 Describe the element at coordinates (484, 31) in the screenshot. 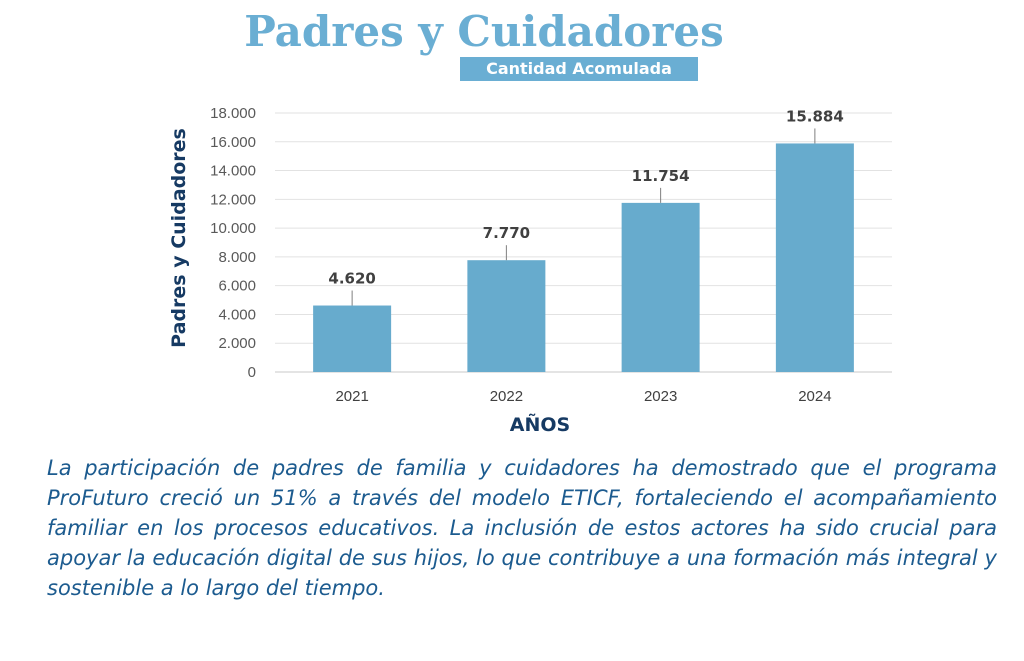

I see `chart-title: Padres y Cuidadores` at that location.